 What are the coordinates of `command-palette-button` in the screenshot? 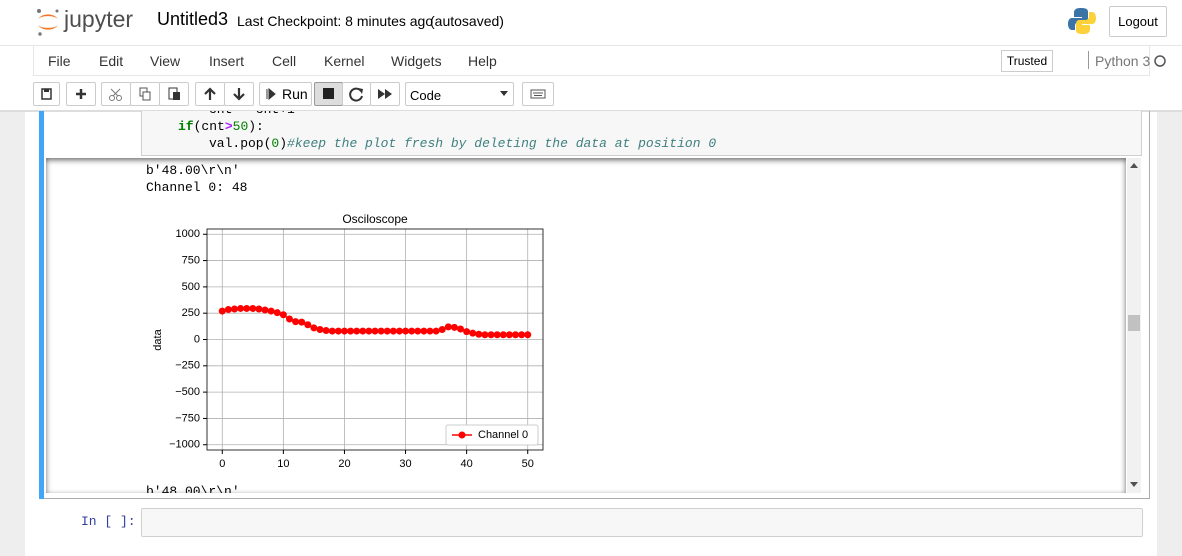 It's located at (538, 94).